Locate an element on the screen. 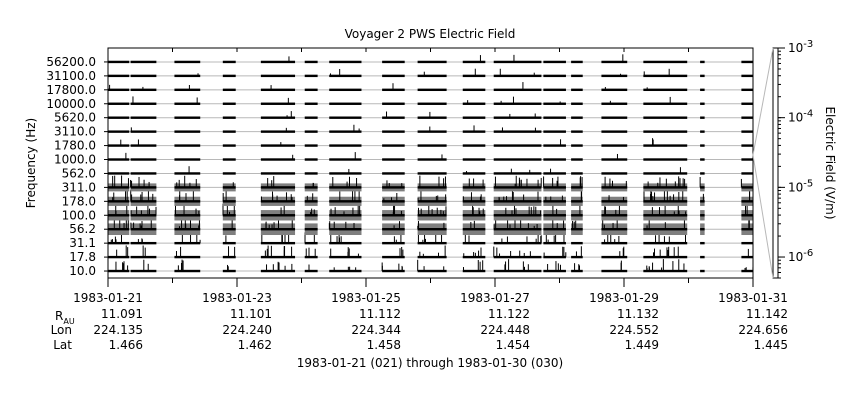  y-tick-label: 31100.0 is located at coordinates (71, 76).